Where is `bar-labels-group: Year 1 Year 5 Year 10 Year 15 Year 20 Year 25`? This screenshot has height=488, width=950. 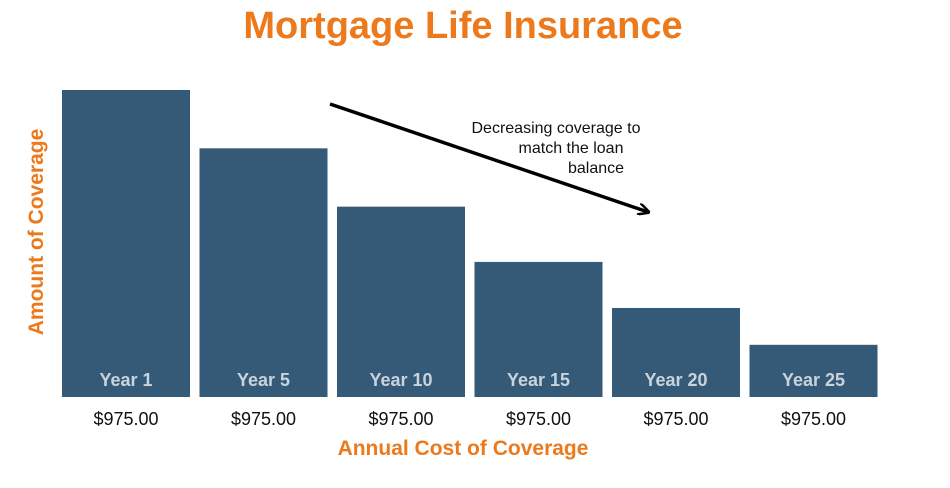
bar-labels-group: Year 1 Year 5 Year 10 Year 15 Year 20 Year 25 is located at coordinates (472, 380).